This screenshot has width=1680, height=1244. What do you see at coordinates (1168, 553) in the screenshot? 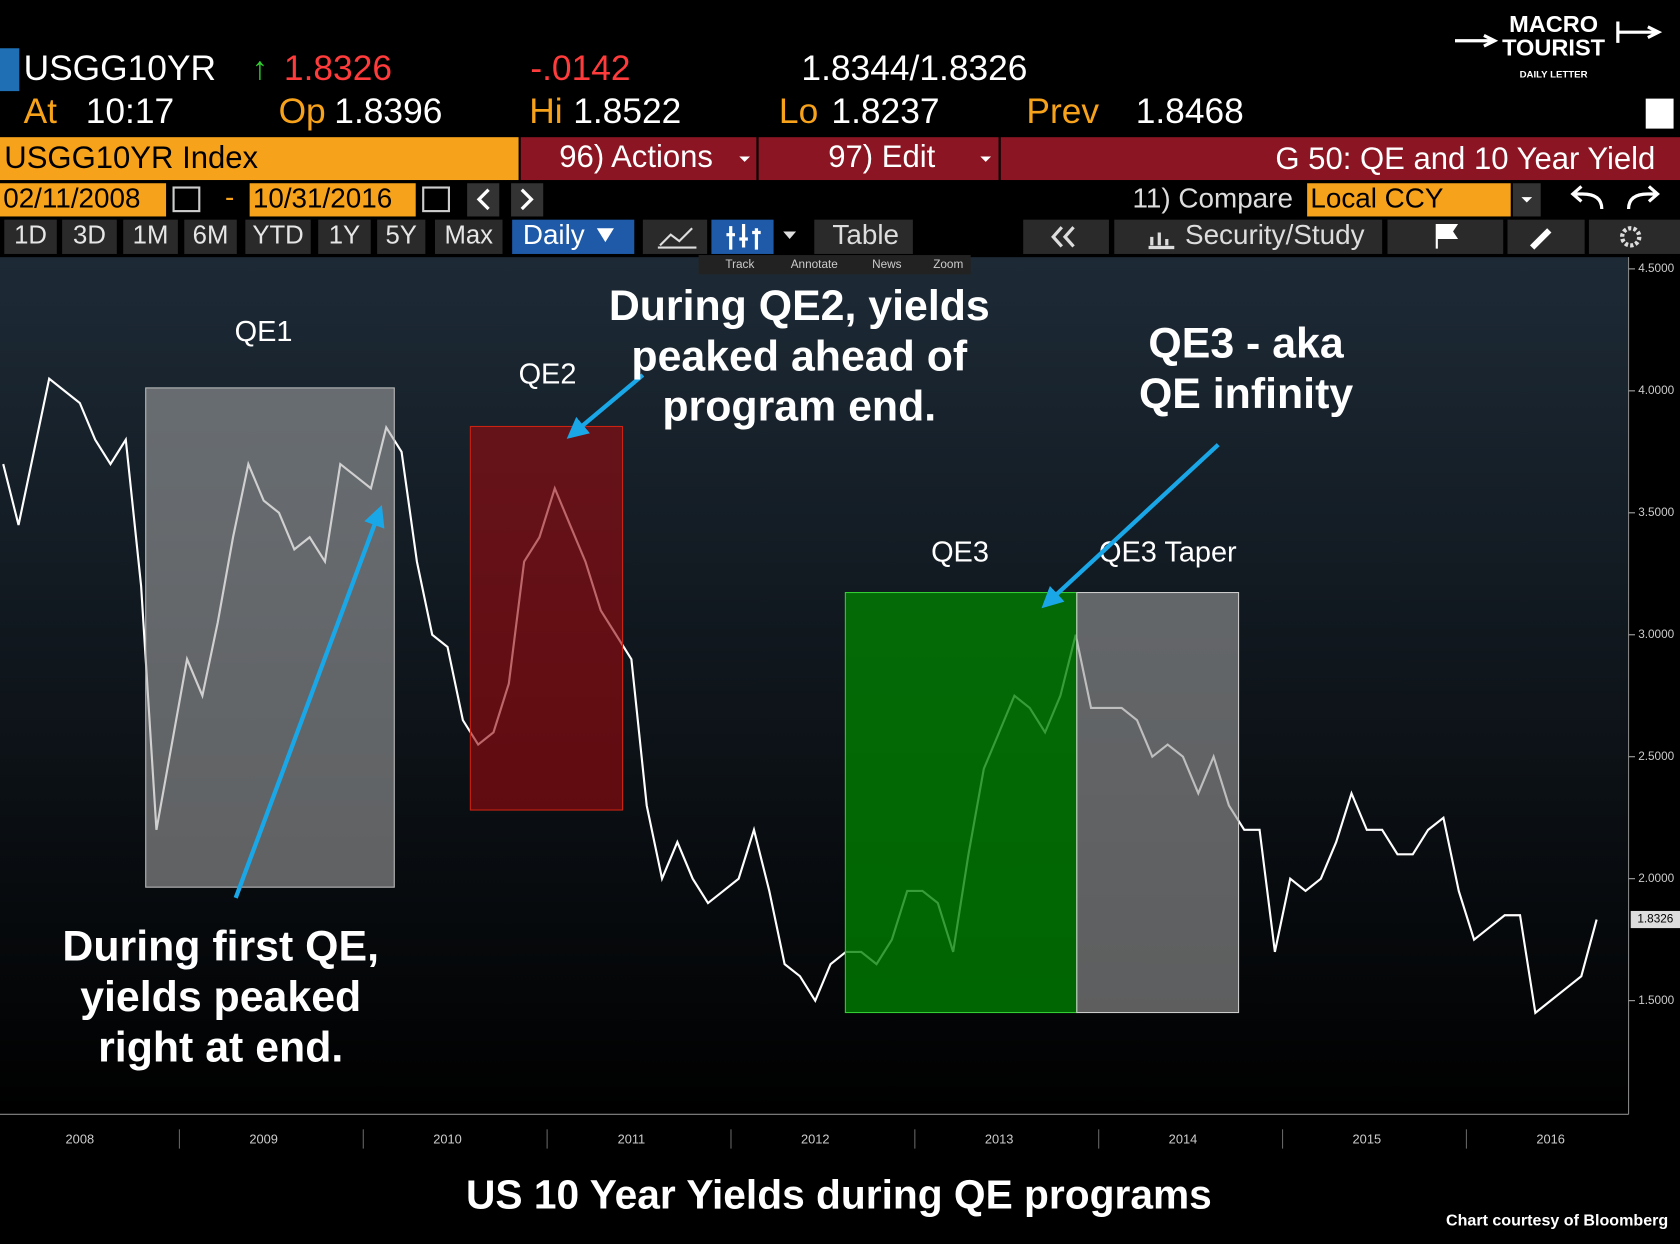
I see `region-label: QE3 Taper` at bounding box center [1168, 553].